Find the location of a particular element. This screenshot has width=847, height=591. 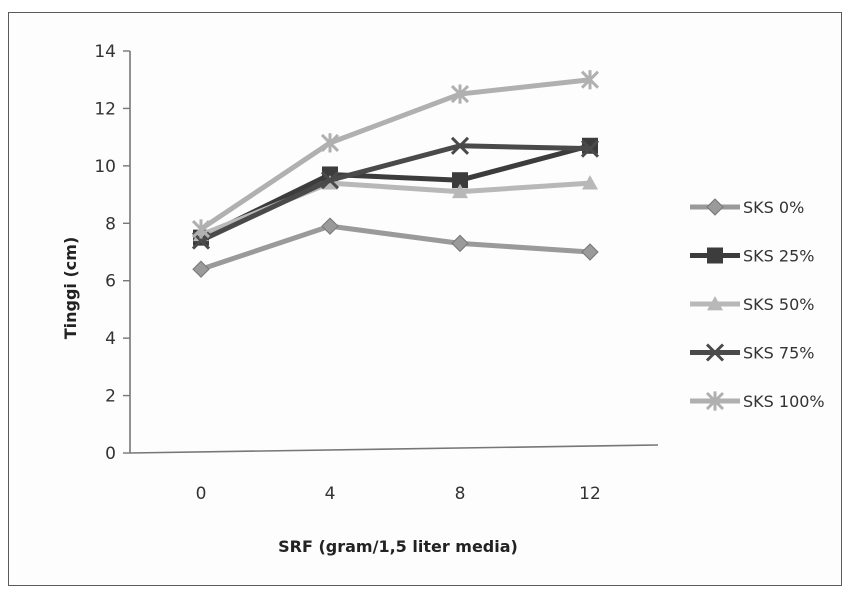

legend-item: SKS 75% is located at coordinates (752, 353).